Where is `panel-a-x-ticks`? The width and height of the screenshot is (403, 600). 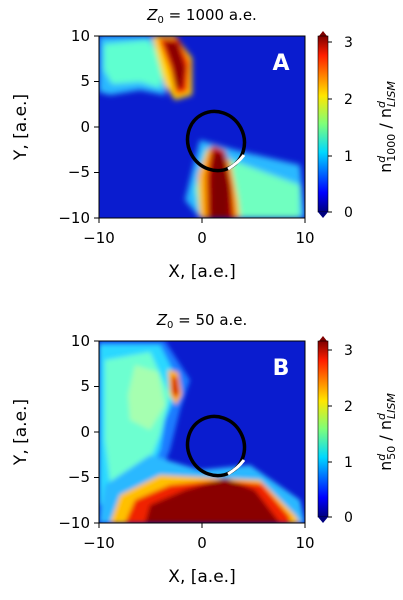
panel-a-x-ticks is located at coordinates (202, 220).